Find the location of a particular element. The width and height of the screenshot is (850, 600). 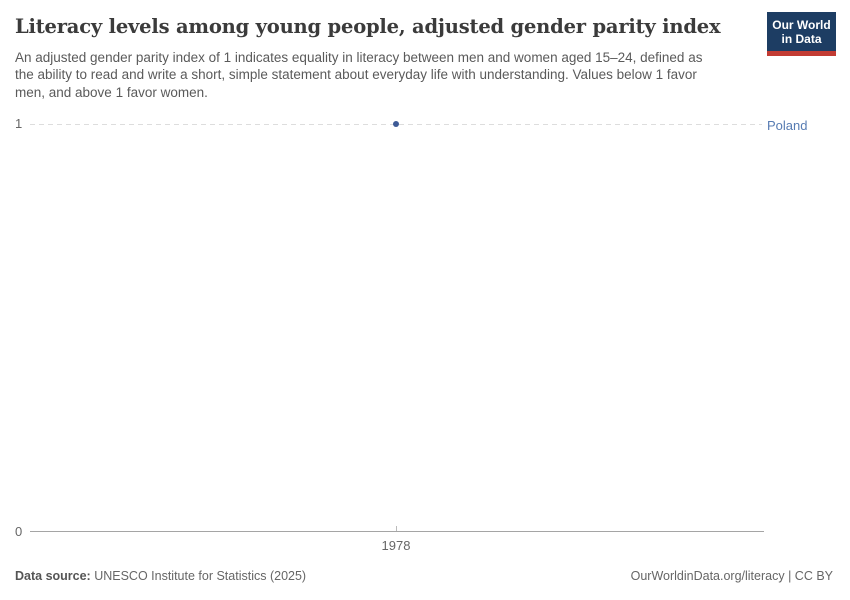

data-source-text: UNESCO Institute for Statistics (2025) is located at coordinates (198, 576).